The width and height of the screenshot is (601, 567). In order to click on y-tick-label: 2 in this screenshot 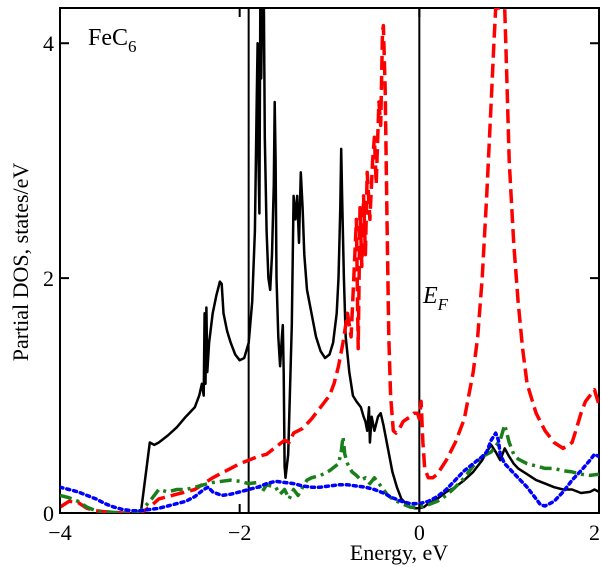, I will do `click(48, 278)`.